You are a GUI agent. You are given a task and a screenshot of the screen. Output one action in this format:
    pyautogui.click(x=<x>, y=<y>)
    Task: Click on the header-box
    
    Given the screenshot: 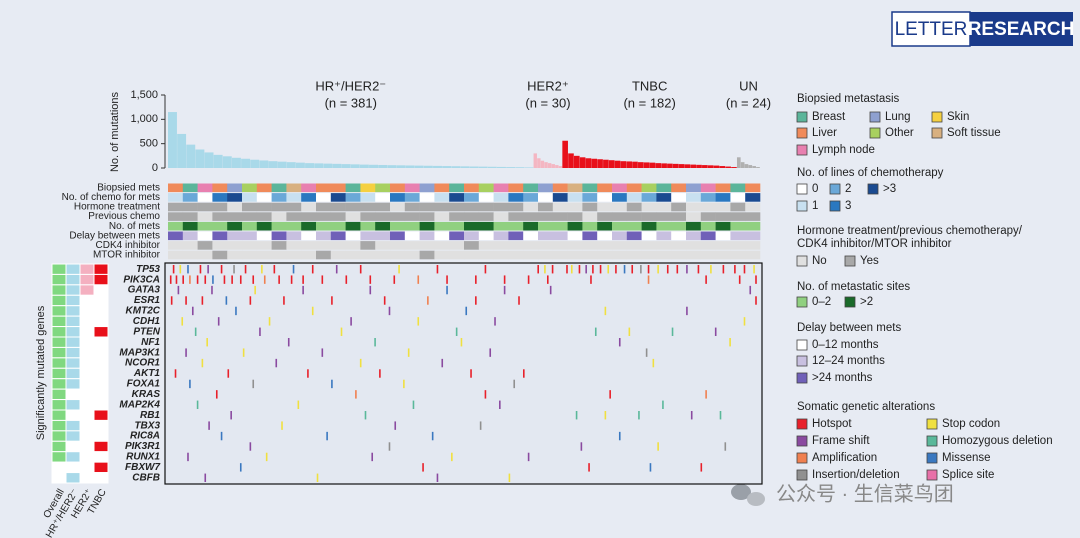 What is the action you would take?
    pyautogui.click(x=1021, y=29)
    